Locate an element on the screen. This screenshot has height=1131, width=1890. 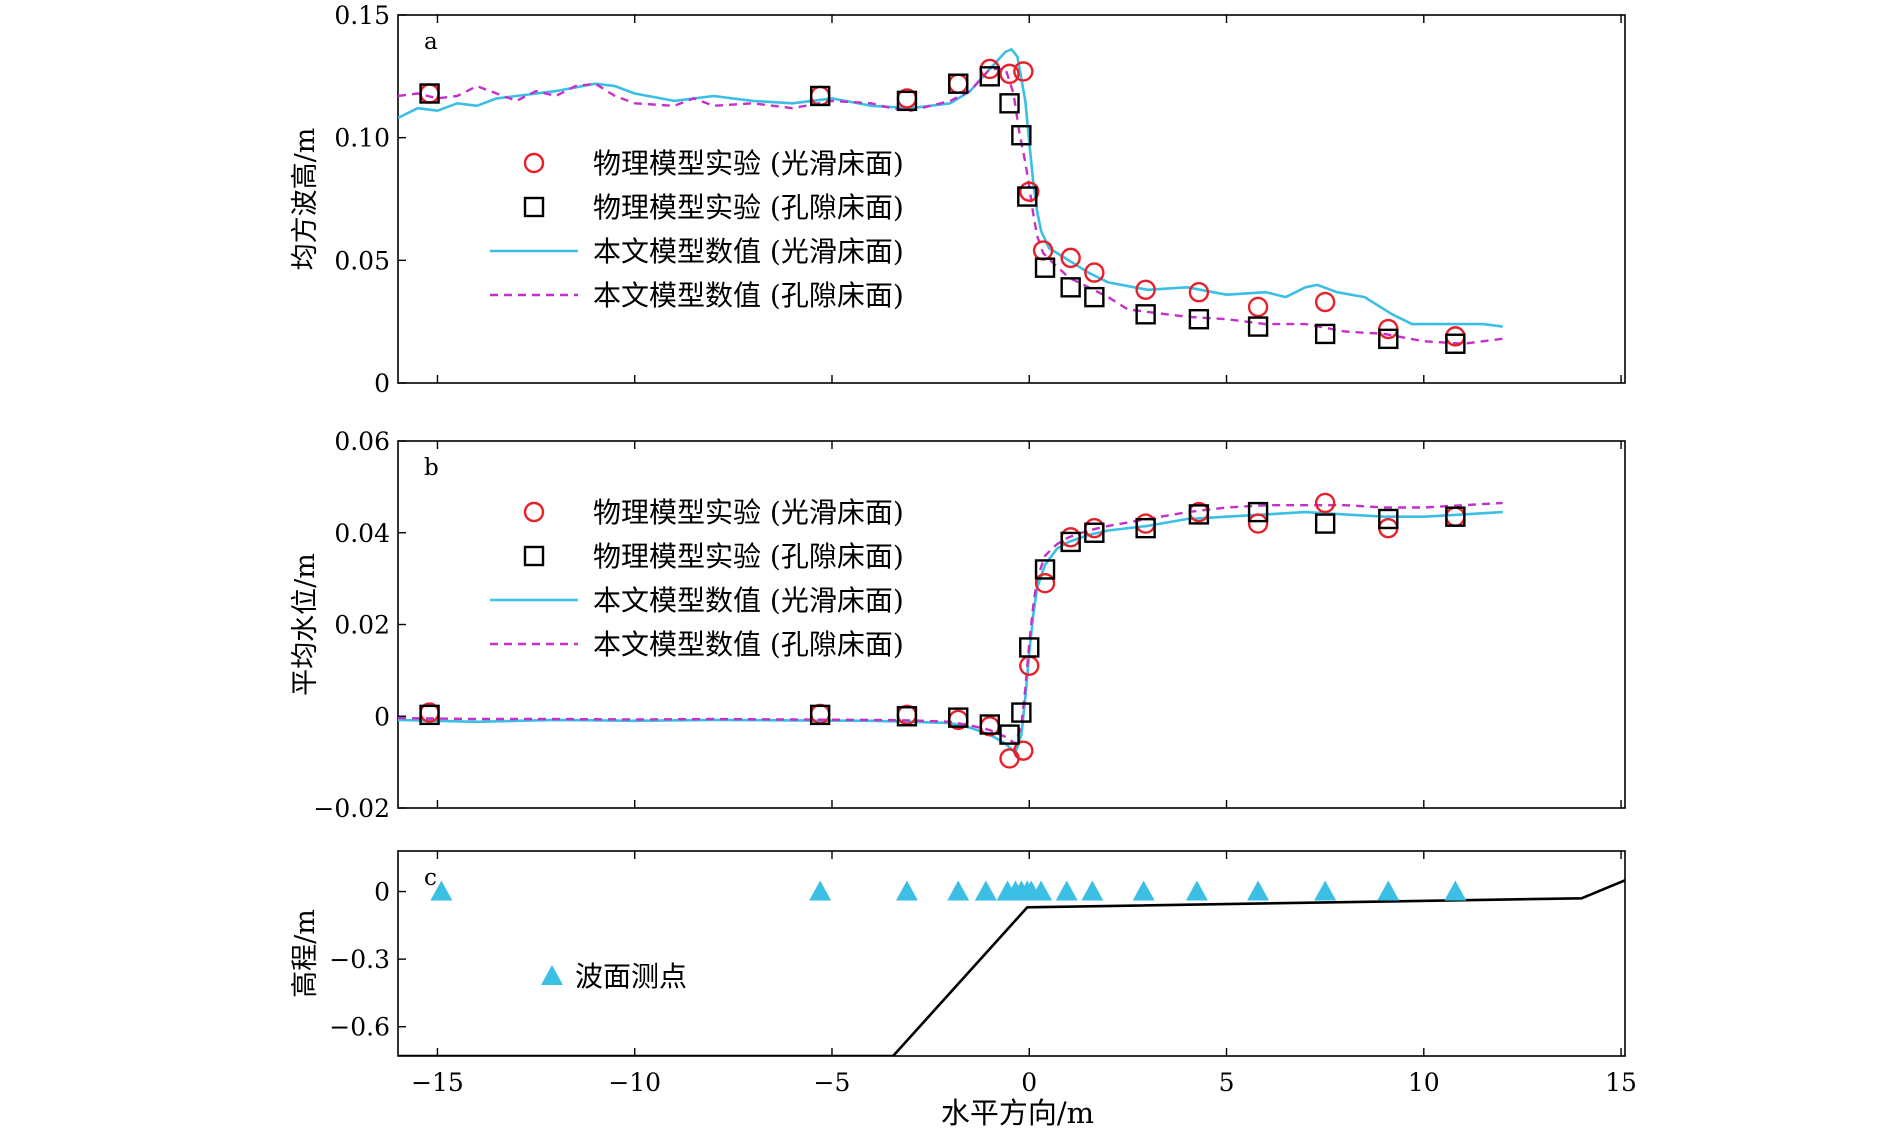
x-tick-label: 0 is located at coordinates (1029, 1082).